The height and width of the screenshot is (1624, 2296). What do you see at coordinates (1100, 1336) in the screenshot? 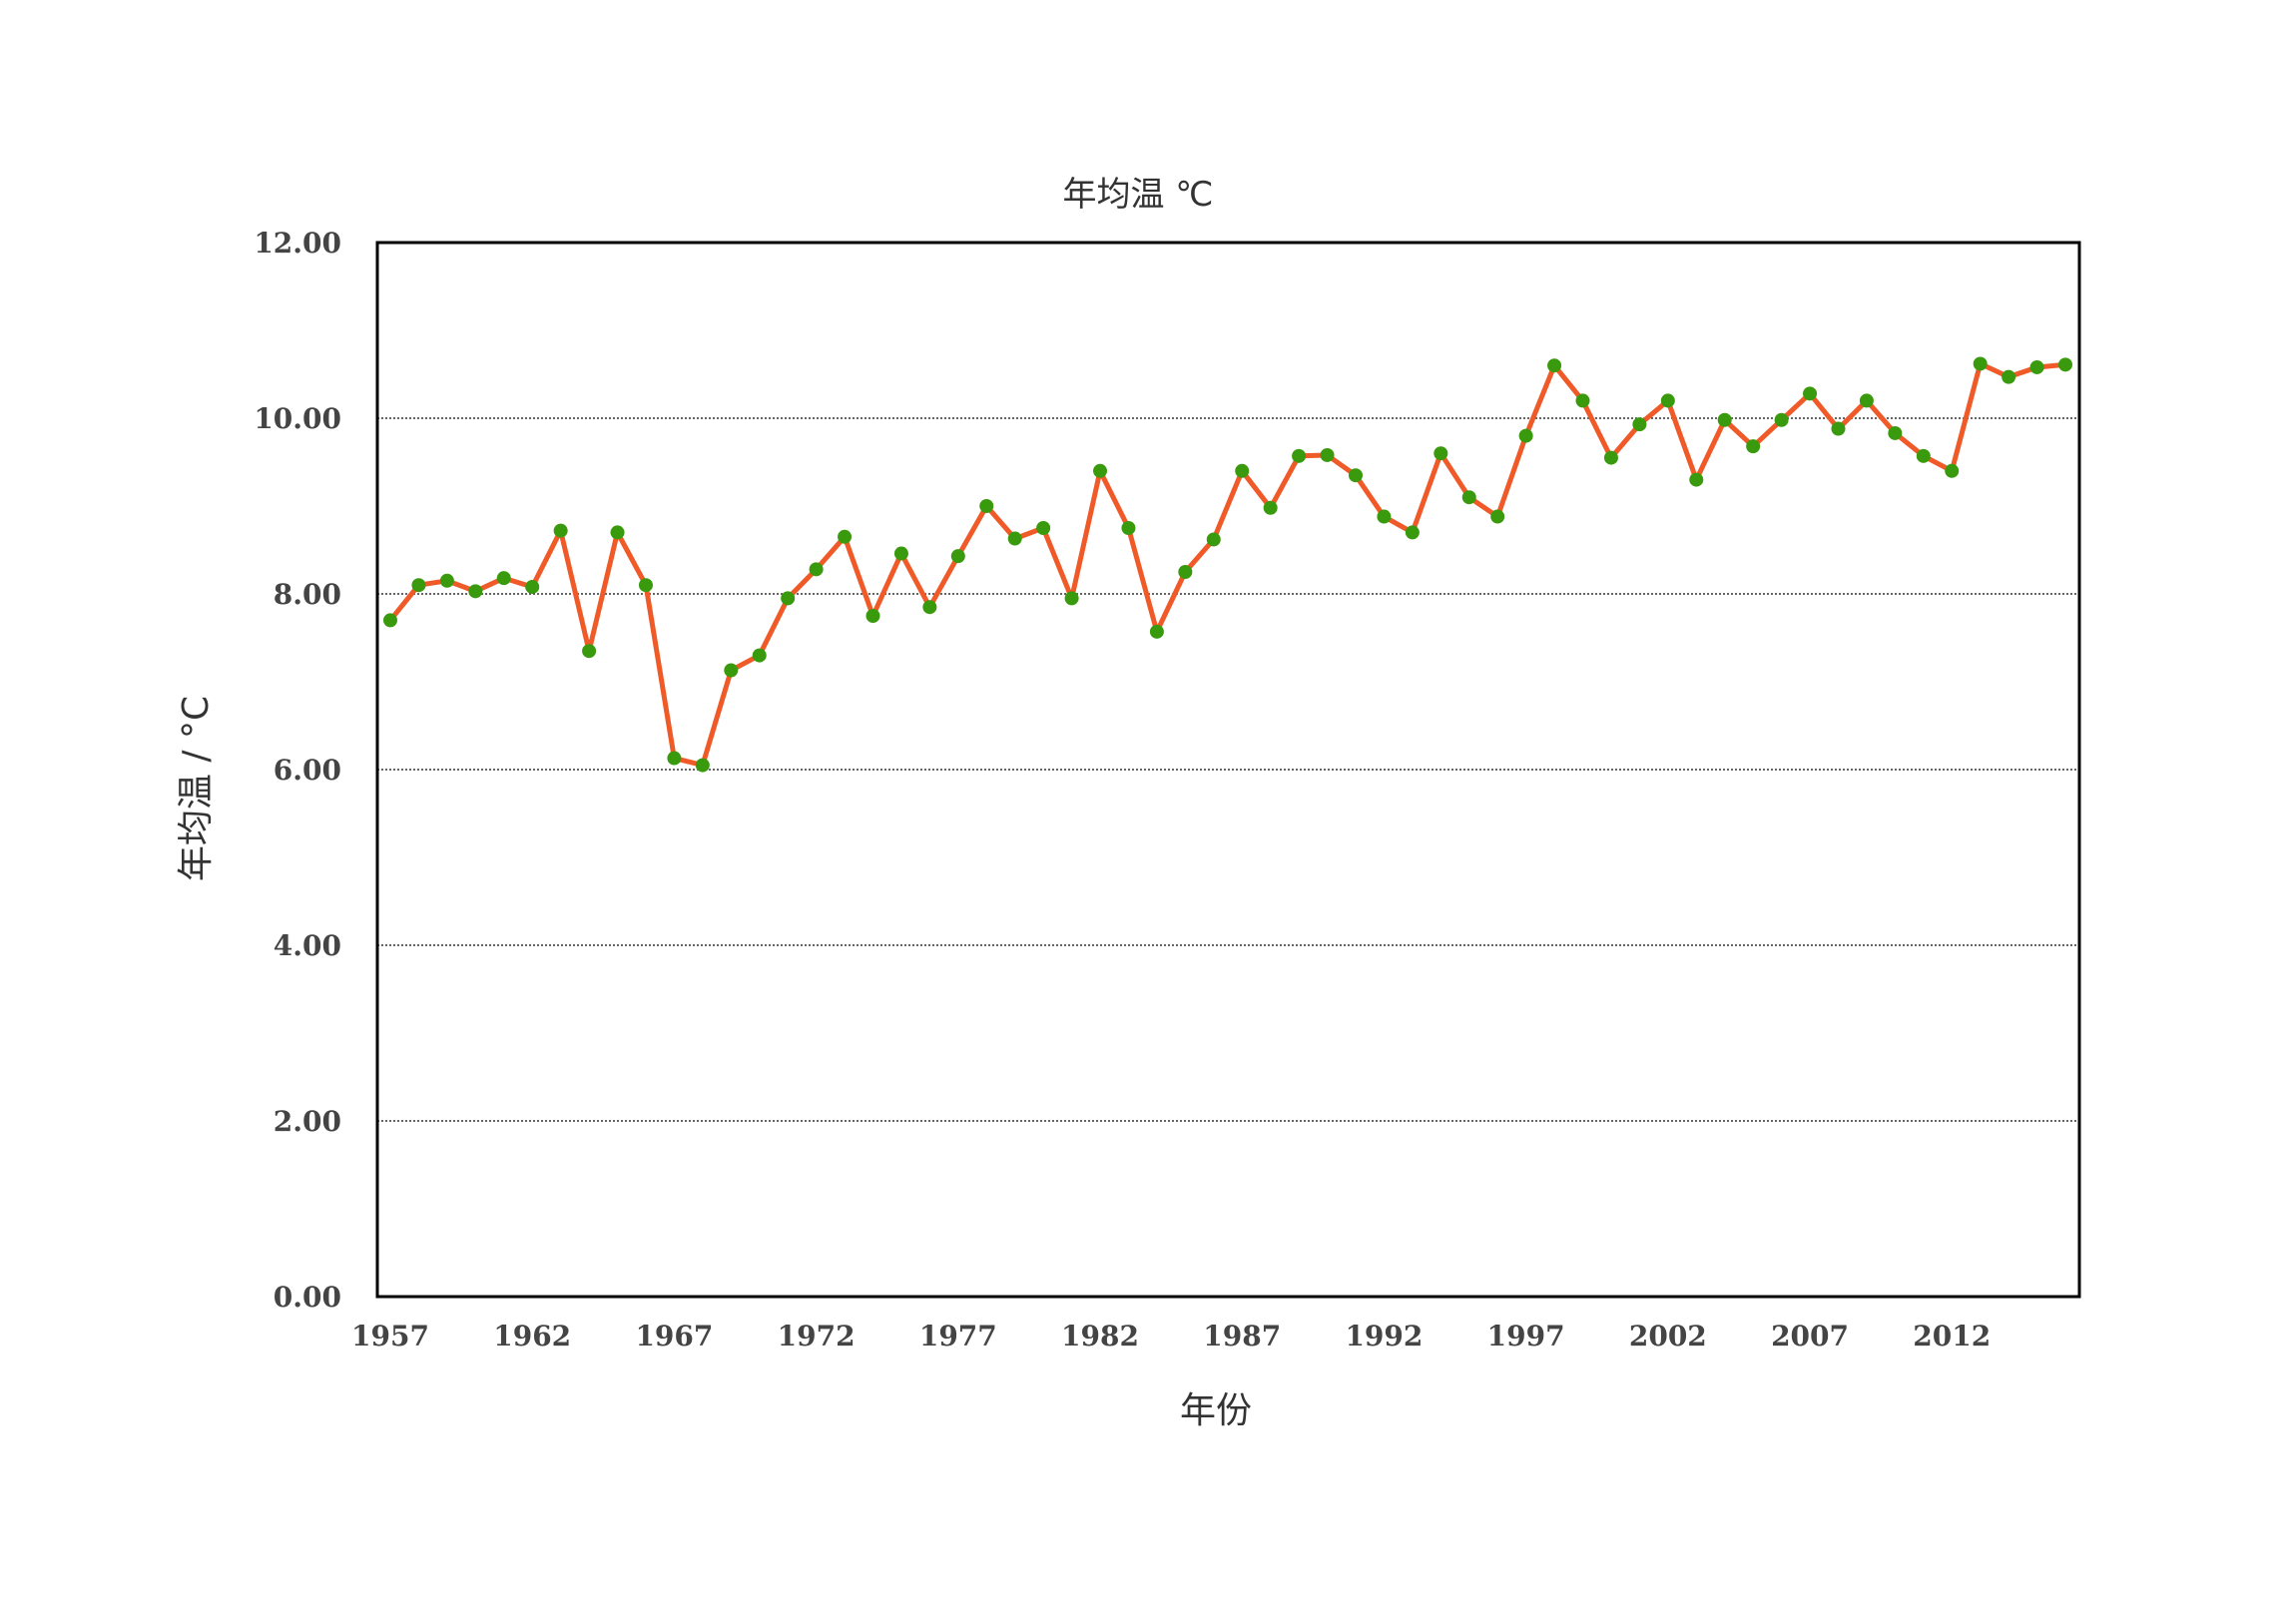
I see `x-tick-label: 1982` at bounding box center [1100, 1336].